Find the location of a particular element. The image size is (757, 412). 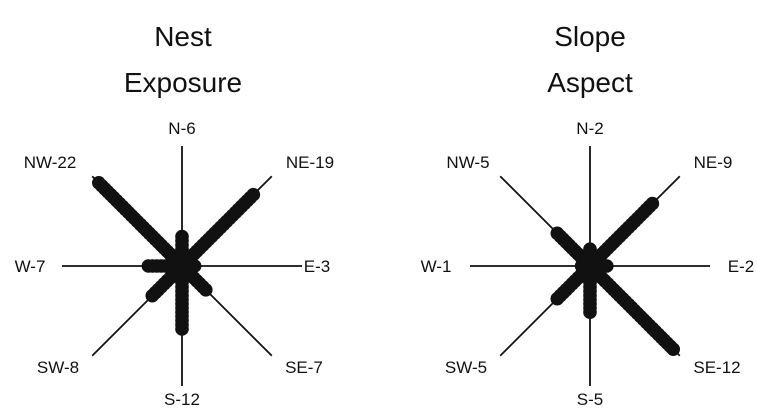

title-line-1: Nest is located at coordinates (183, 36).